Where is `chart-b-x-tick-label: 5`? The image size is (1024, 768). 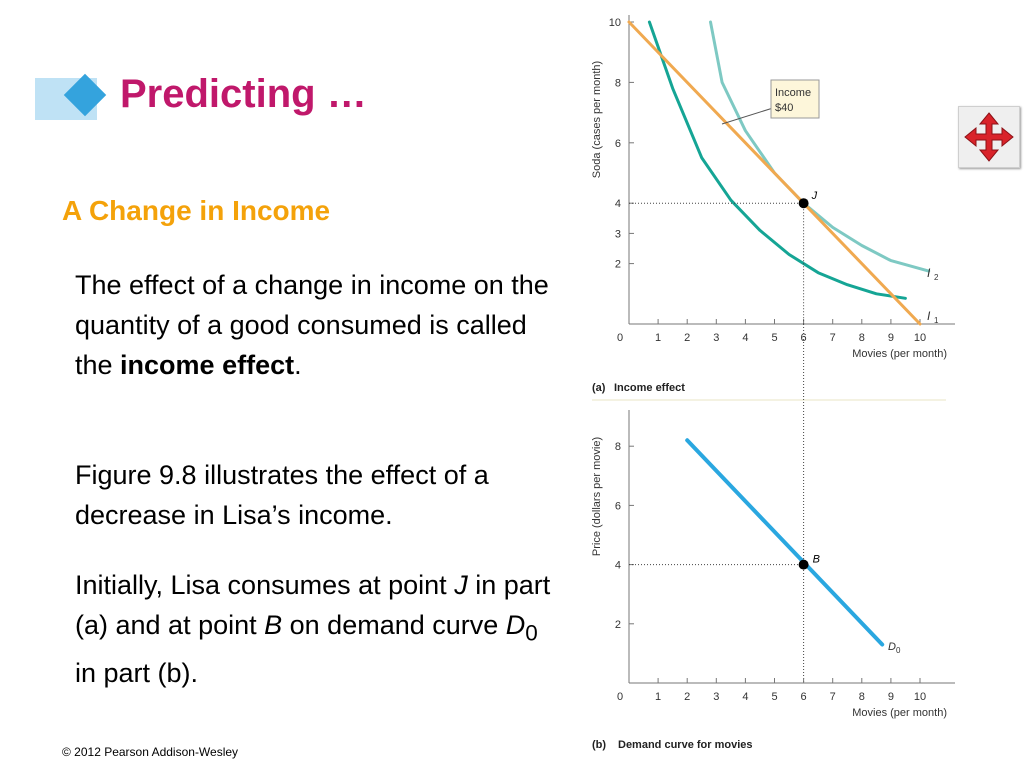 chart-b-x-tick-label: 5 is located at coordinates (774, 697).